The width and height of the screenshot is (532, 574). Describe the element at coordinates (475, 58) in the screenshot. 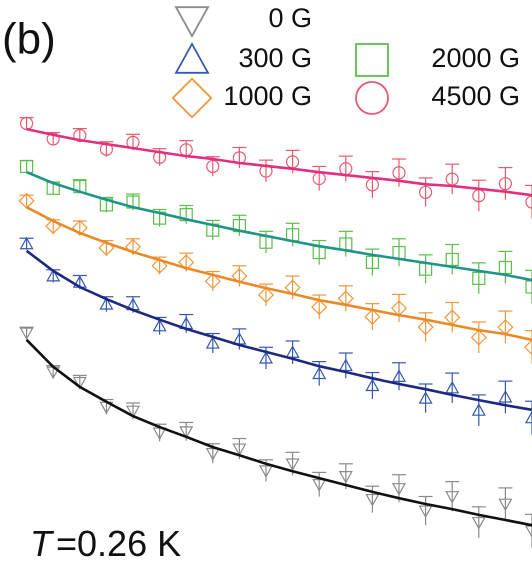

I see `legend-label: 2000 G` at that location.